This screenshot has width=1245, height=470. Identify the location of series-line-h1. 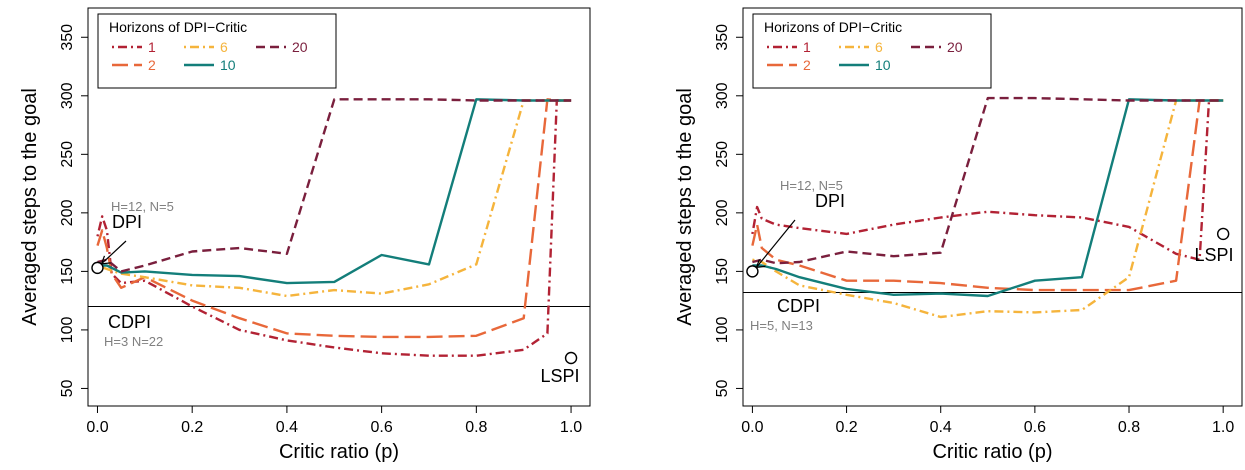
(987, 180).